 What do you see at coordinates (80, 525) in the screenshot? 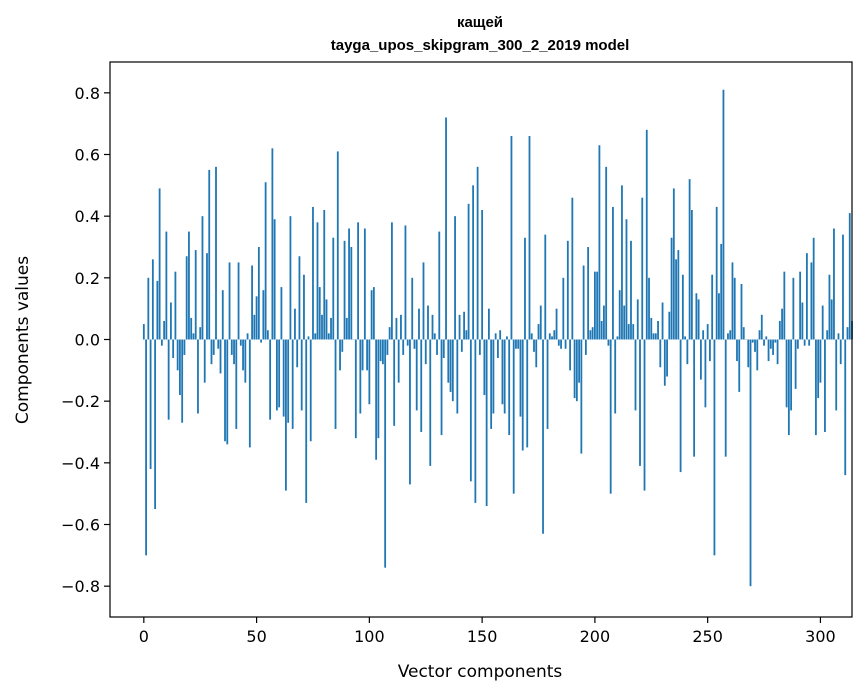
I see `y-tick-label: −0.6` at bounding box center [80, 525].